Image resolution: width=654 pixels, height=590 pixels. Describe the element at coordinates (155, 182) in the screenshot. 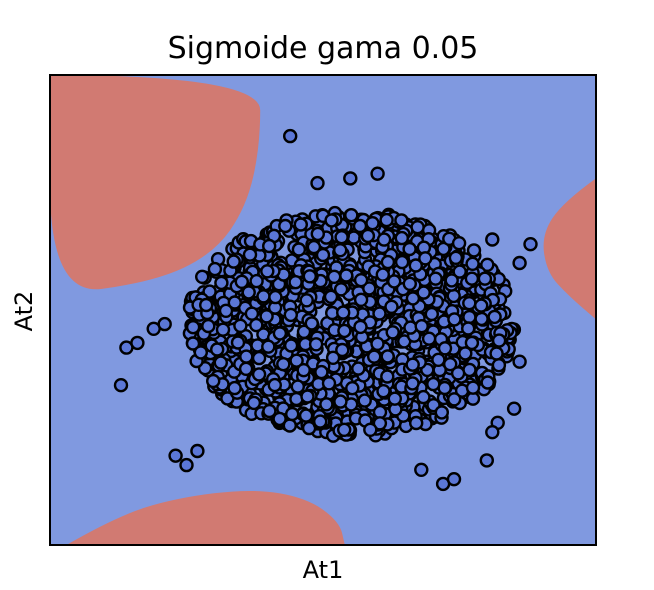

I see `decision-region-top-left` at that location.